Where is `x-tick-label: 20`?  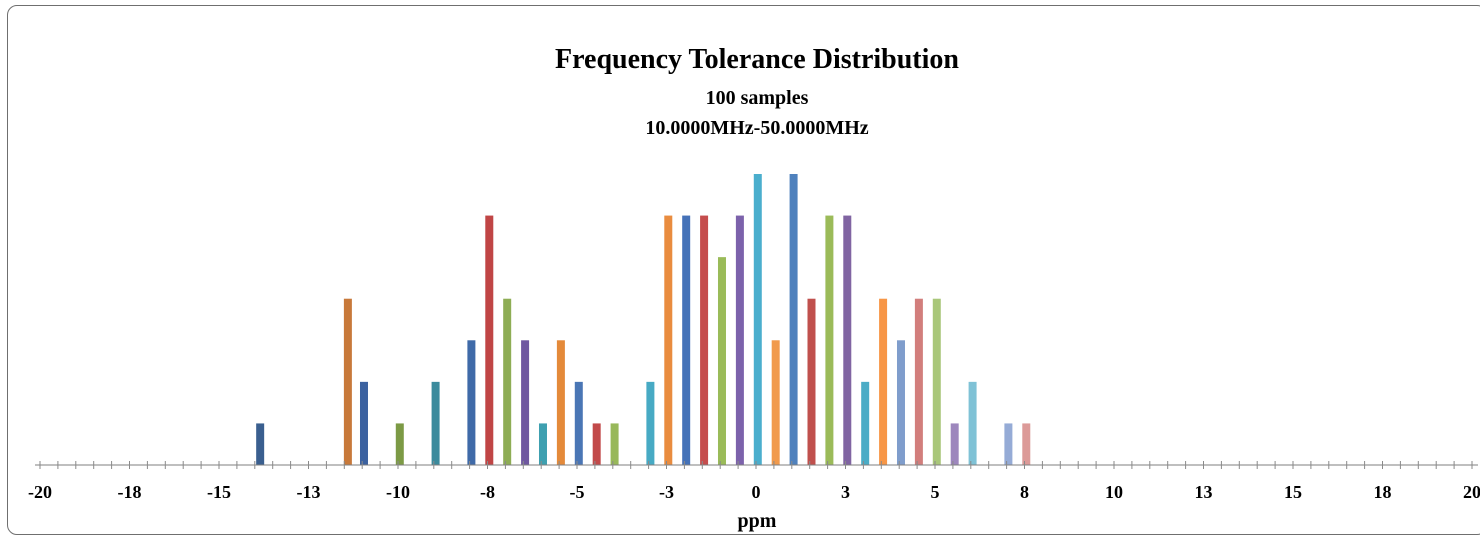 x-tick-label: 20 is located at coordinates (1471, 492).